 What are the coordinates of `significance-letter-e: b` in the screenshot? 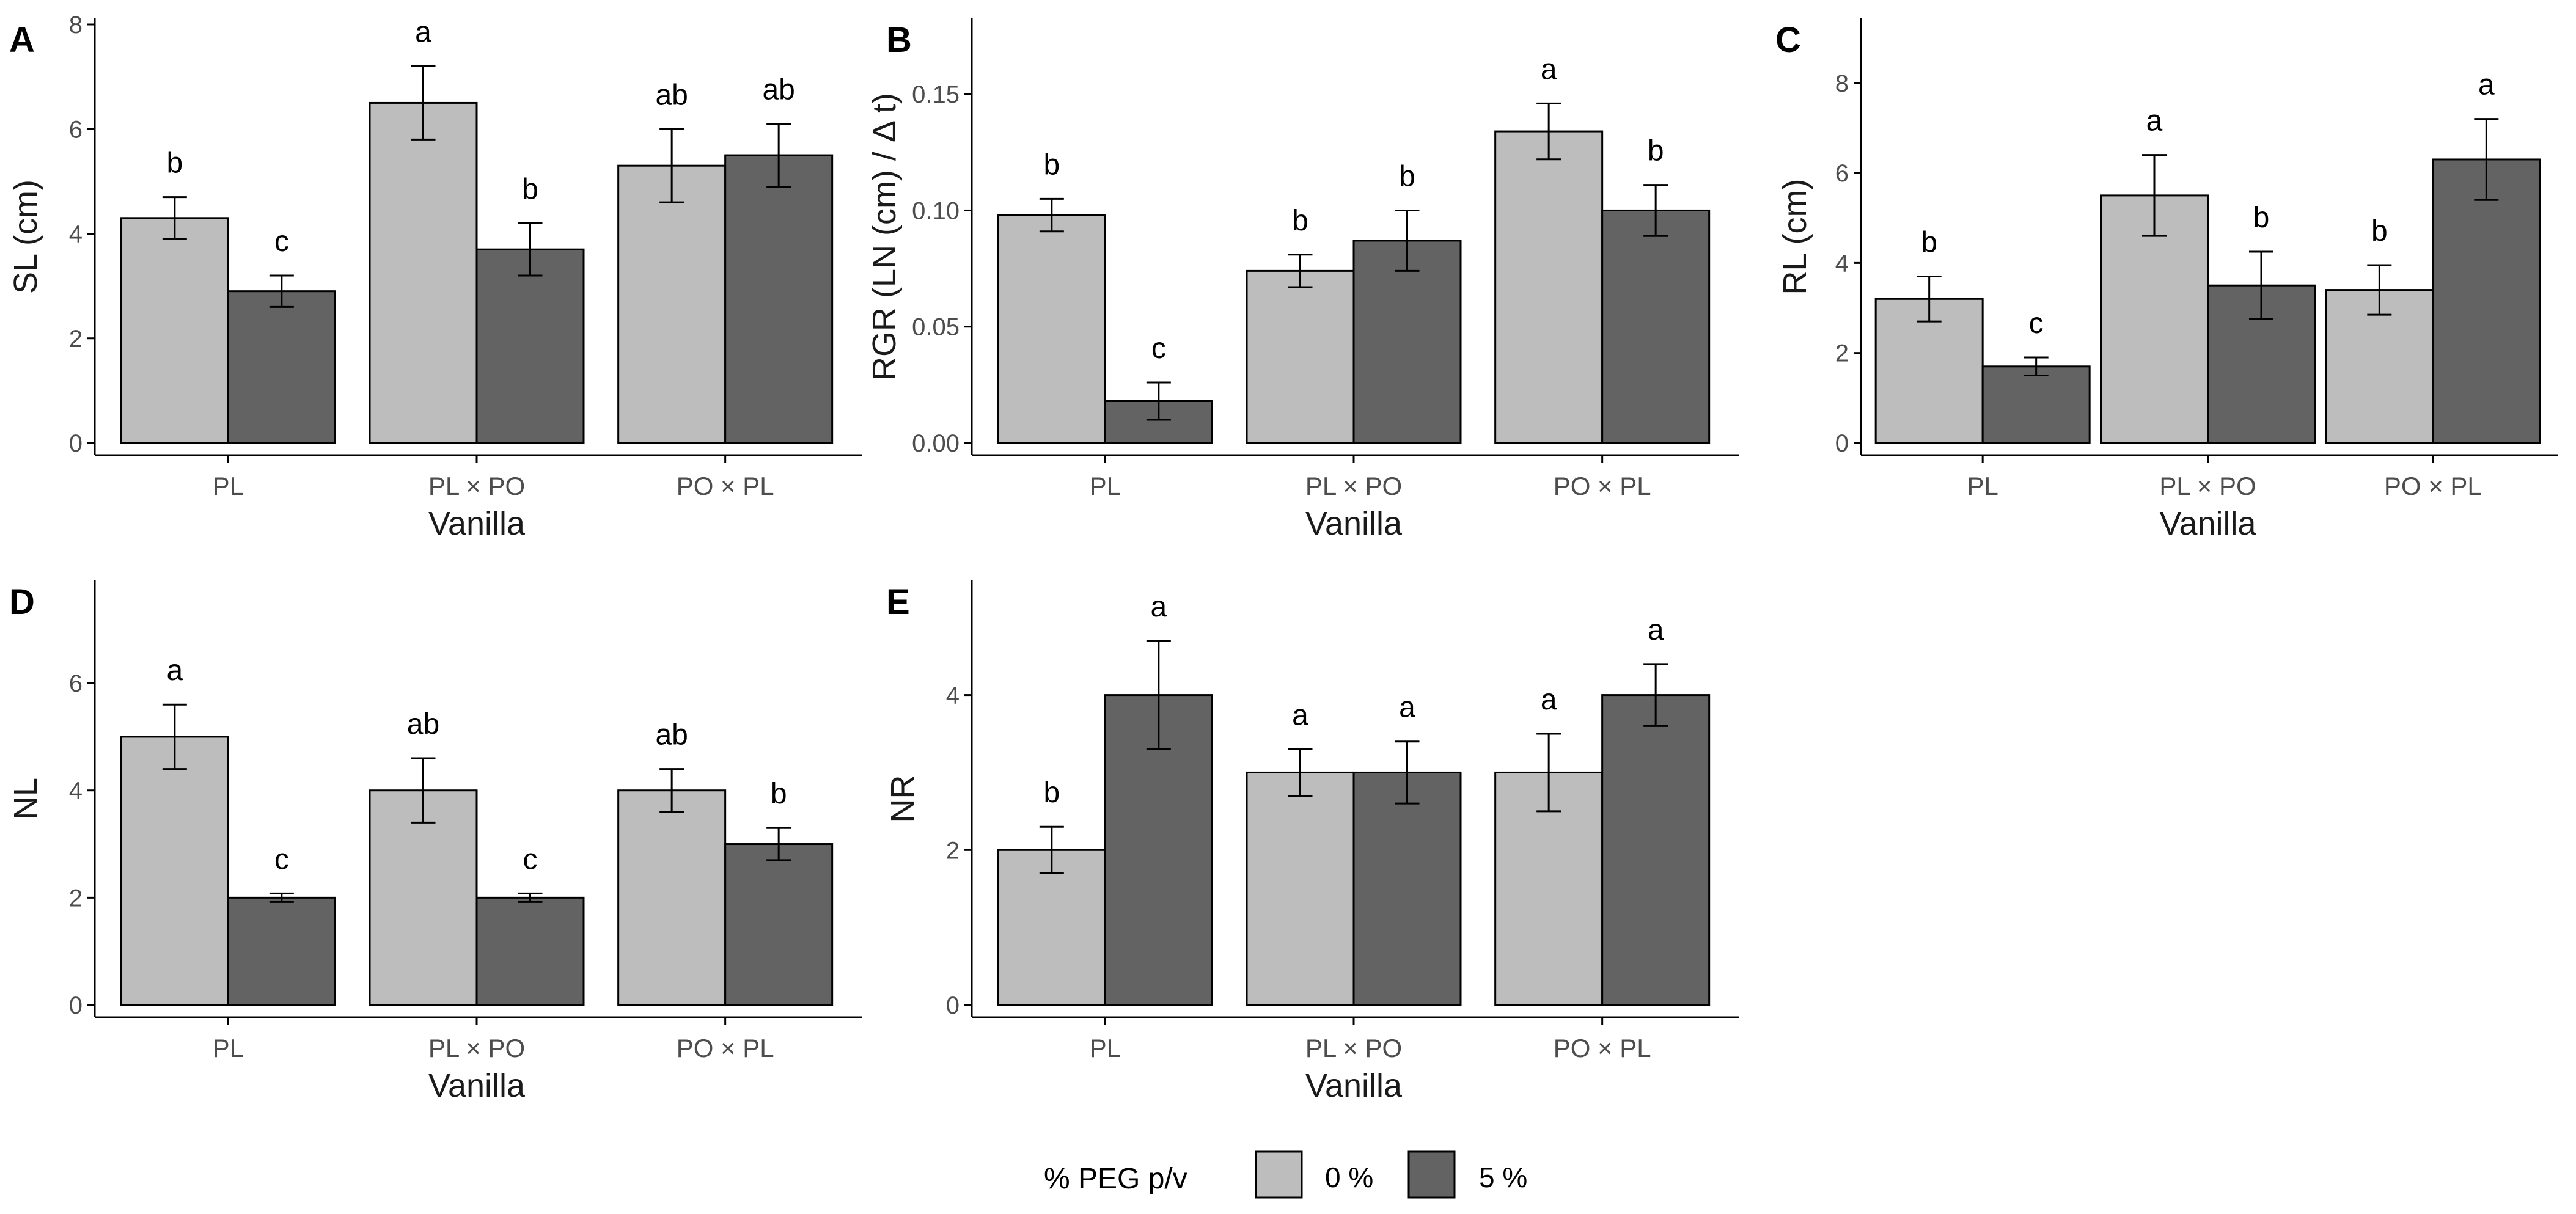 It's located at (1051, 793).